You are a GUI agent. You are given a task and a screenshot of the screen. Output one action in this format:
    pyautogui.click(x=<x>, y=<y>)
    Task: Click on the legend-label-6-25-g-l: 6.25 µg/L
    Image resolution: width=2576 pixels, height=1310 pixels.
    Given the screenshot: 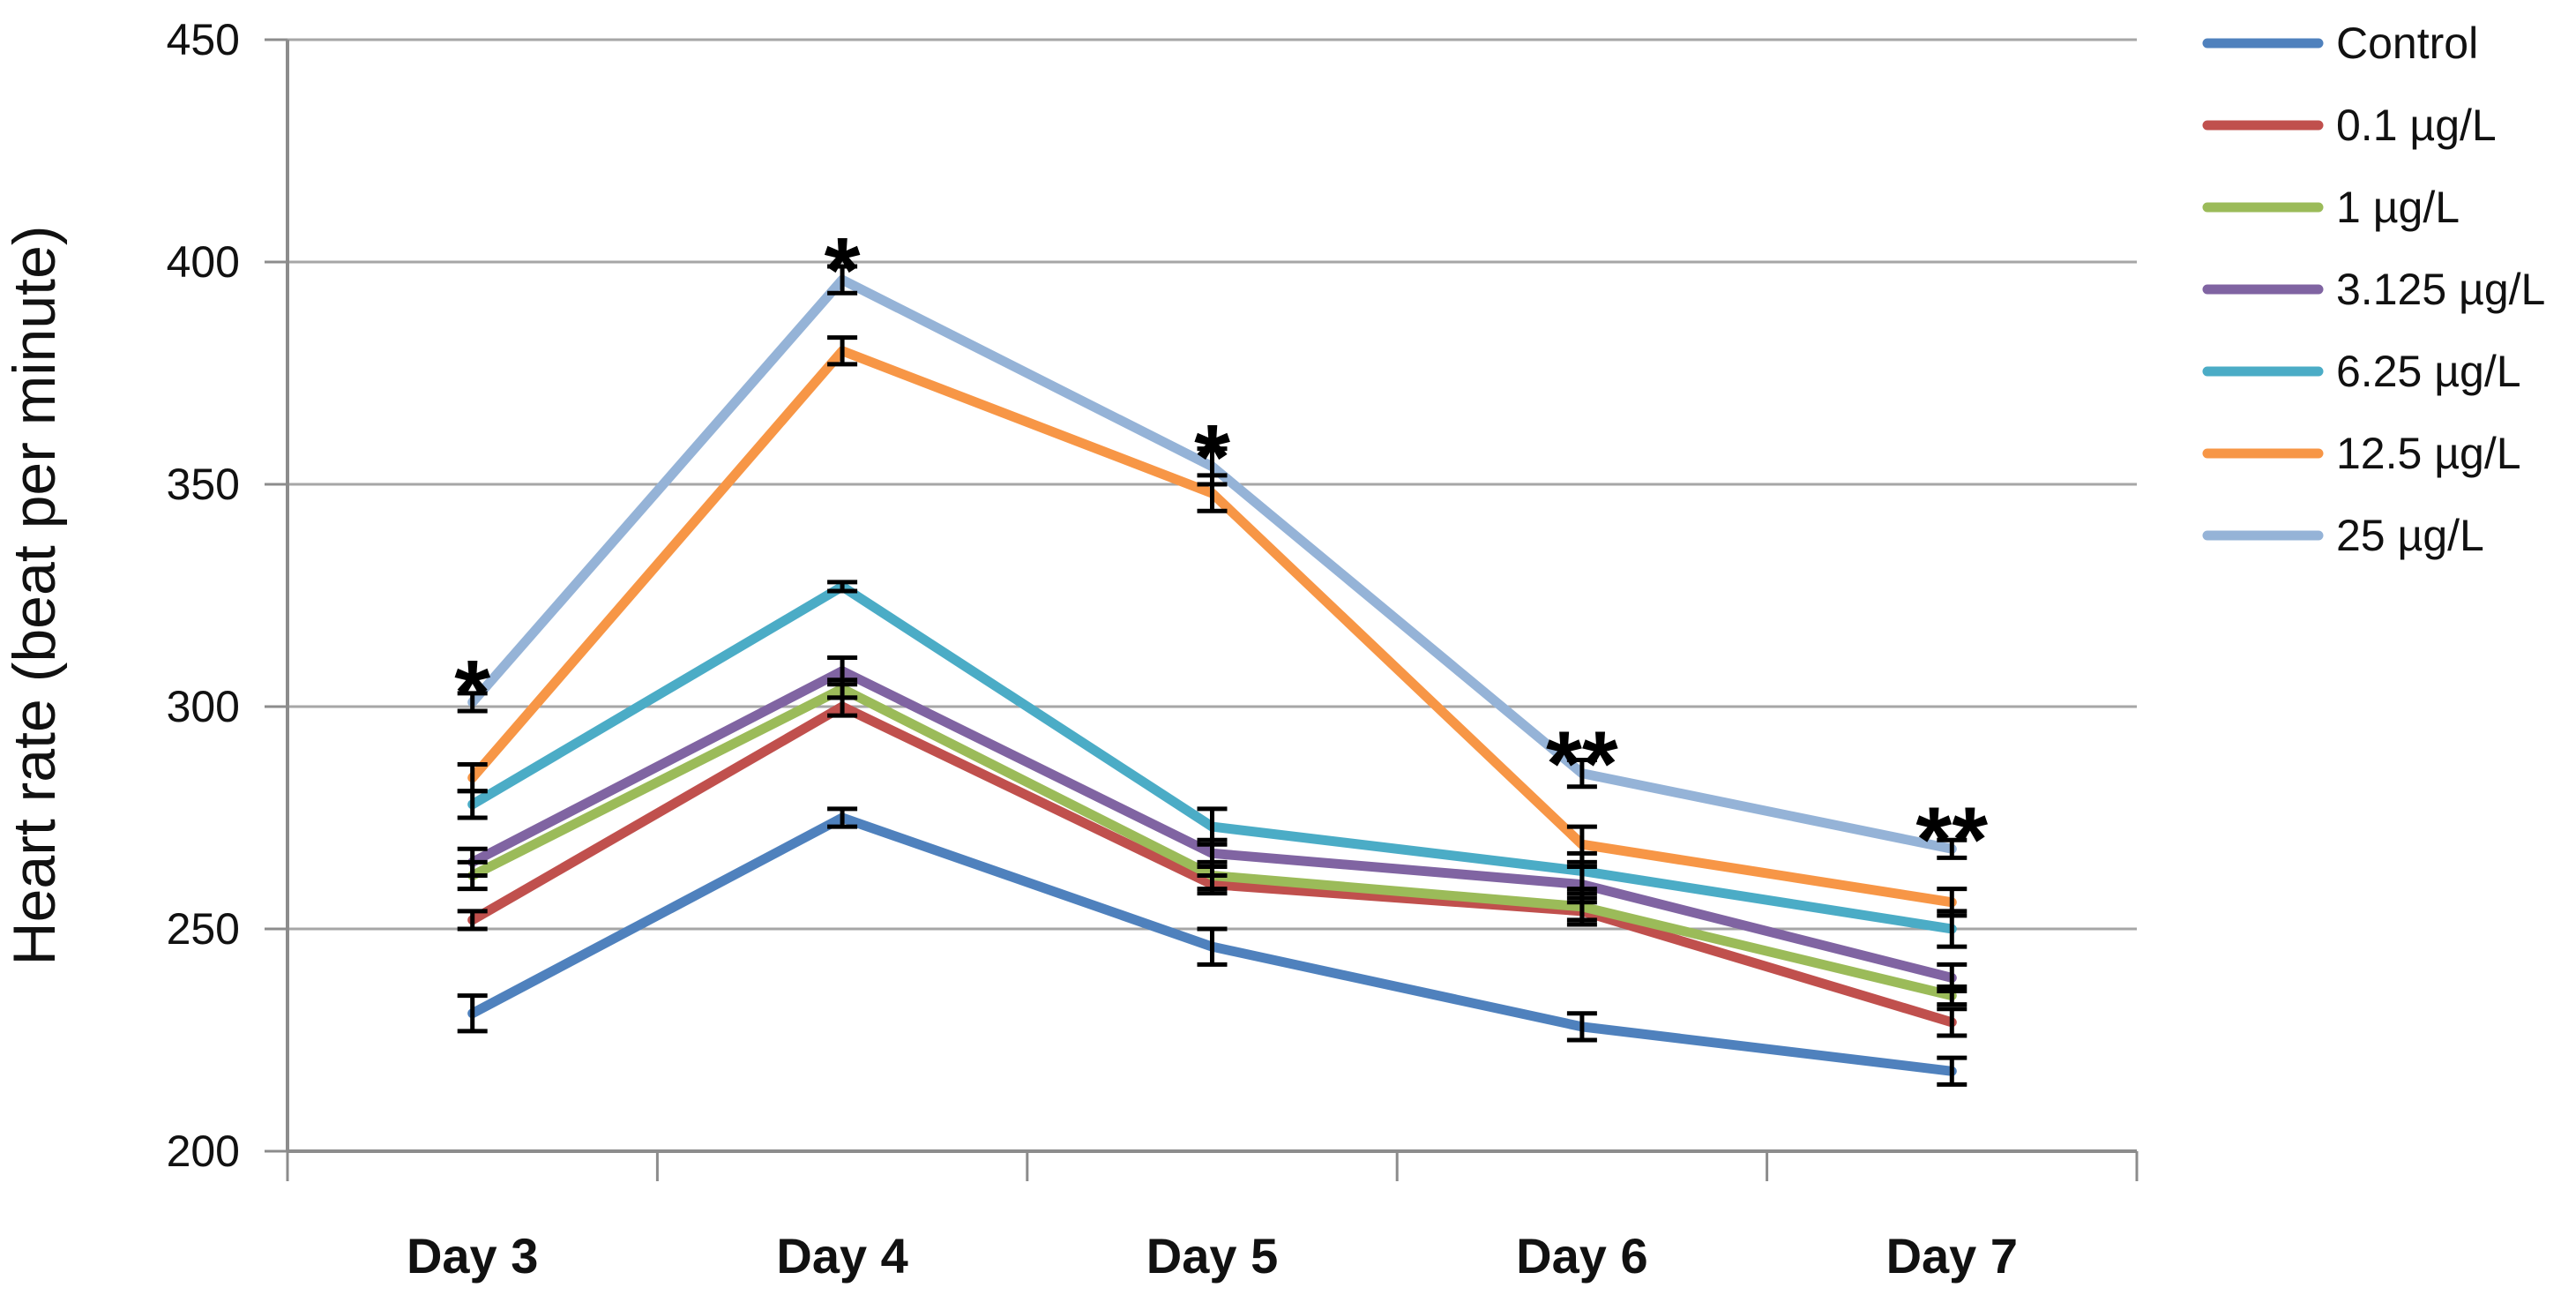 What is the action you would take?
    pyautogui.click(x=2428, y=371)
    